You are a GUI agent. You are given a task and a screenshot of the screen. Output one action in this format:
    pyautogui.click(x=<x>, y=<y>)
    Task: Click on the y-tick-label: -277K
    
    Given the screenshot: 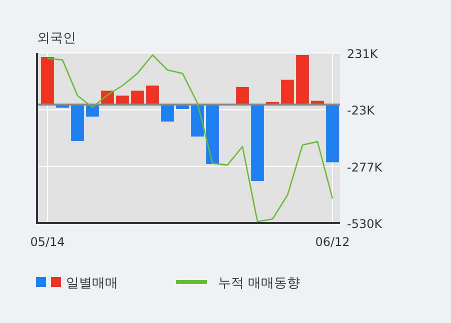 What is the action you would take?
    pyautogui.click(x=365, y=167)
    